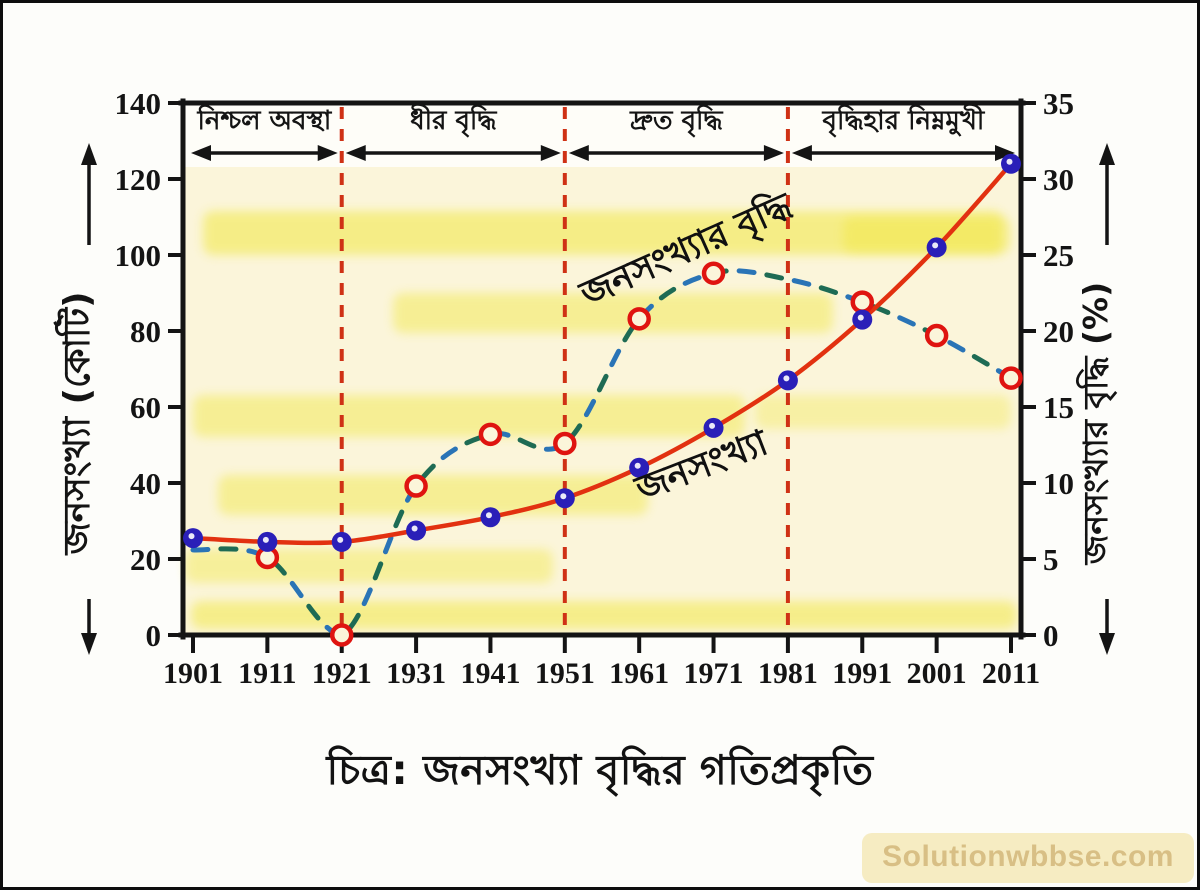 Image resolution: width=1200 pixels, height=890 pixels. I want to click on x-tick-label: 1941, so click(490, 673).